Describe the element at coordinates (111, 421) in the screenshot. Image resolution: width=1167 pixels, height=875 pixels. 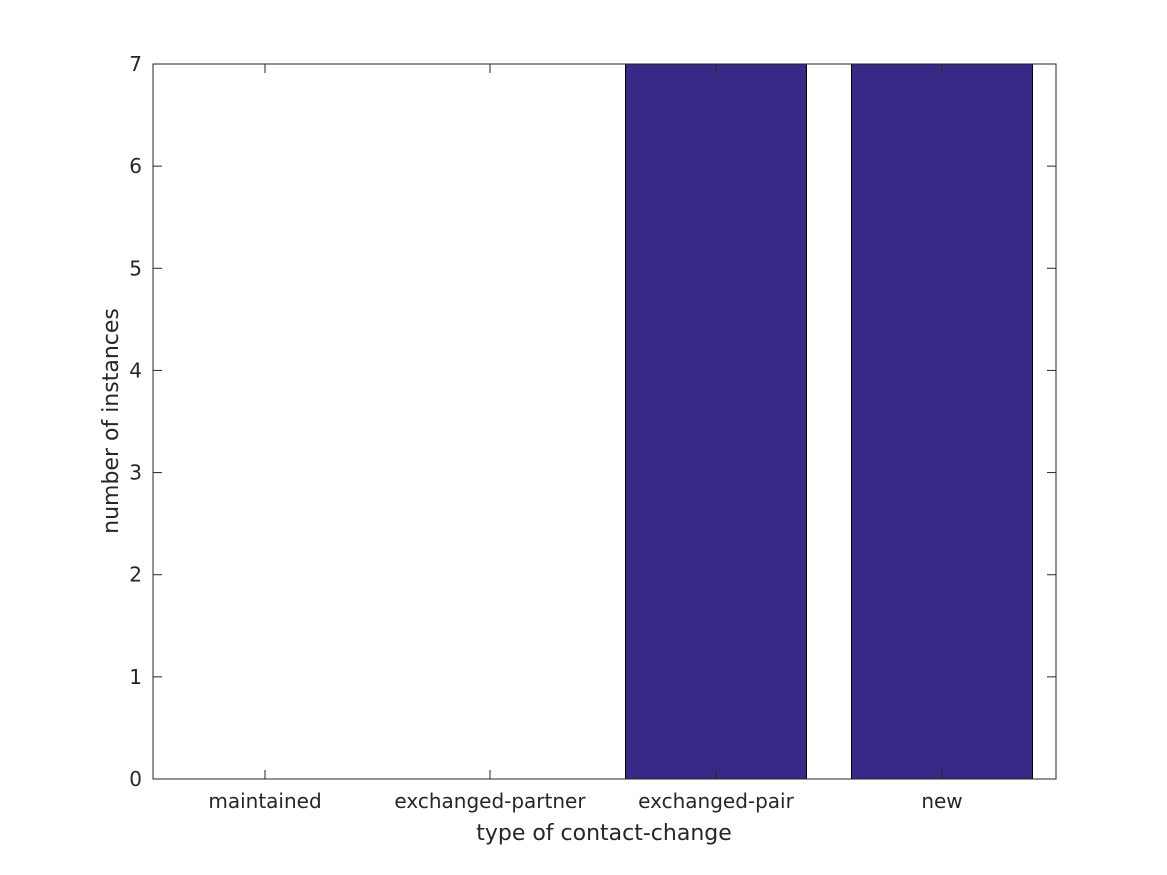
I see `y-axis-label: number of instances` at that location.